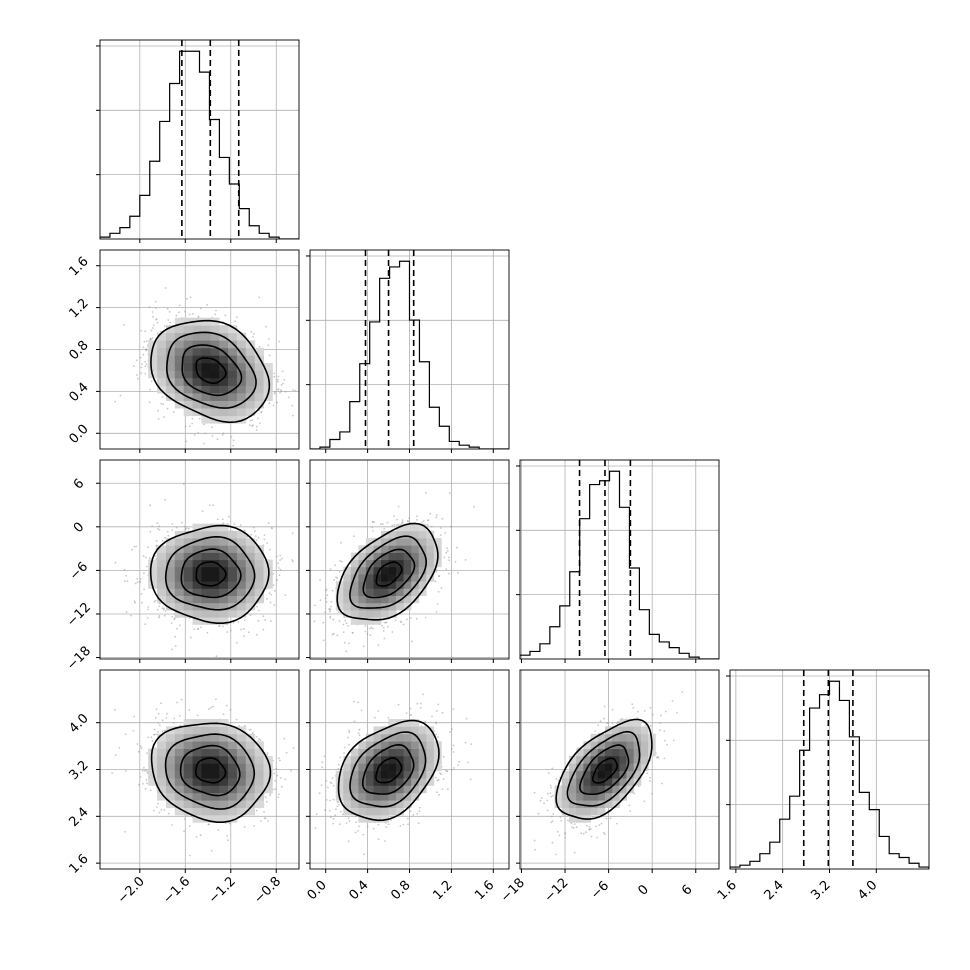 The width and height of the screenshot is (970, 970). I want to click on xtick-label-1-0: 0.0, so click(317, 890).